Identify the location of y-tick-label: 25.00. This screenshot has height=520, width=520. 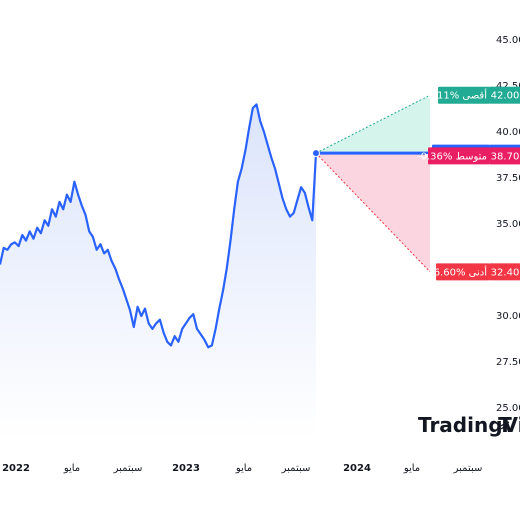
(508, 408).